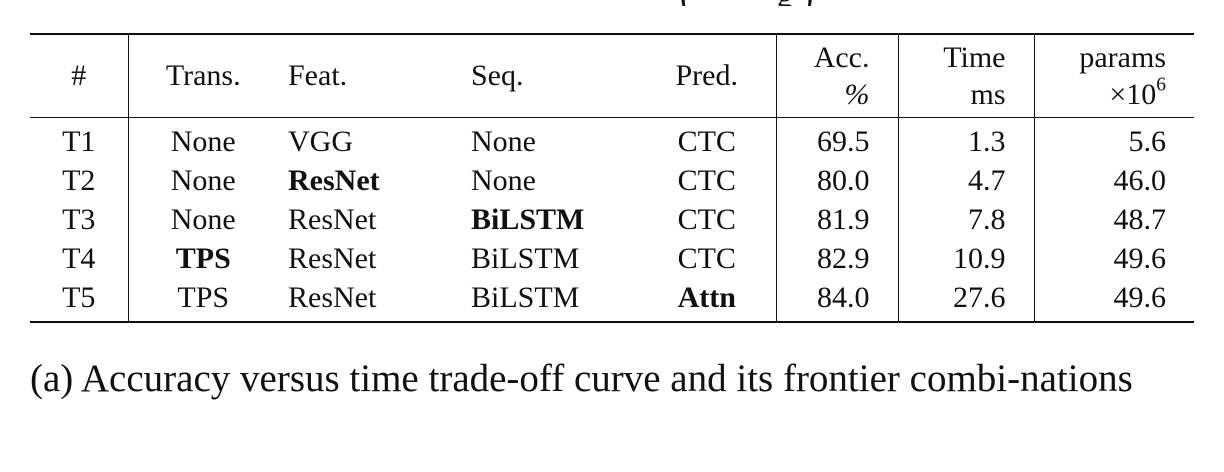 The height and width of the screenshot is (472, 1224). Describe the element at coordinates (837, 300) in the screenshot. I see `cell-acc: 84.0` at that location.